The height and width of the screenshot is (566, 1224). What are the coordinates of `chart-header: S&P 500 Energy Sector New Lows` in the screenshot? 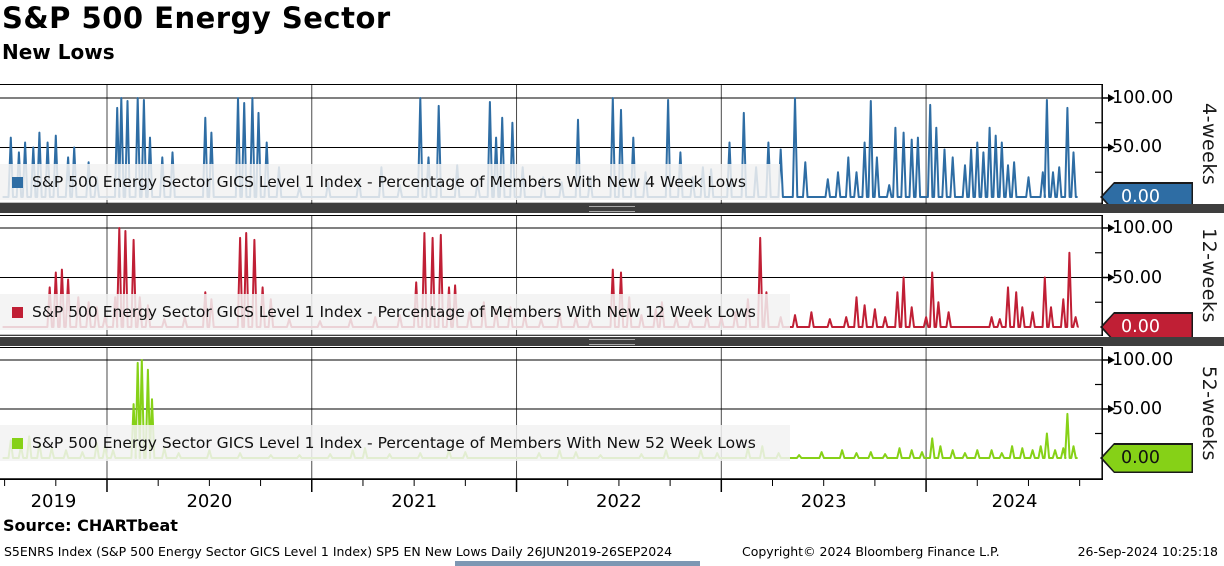 It's located at (196, 32).